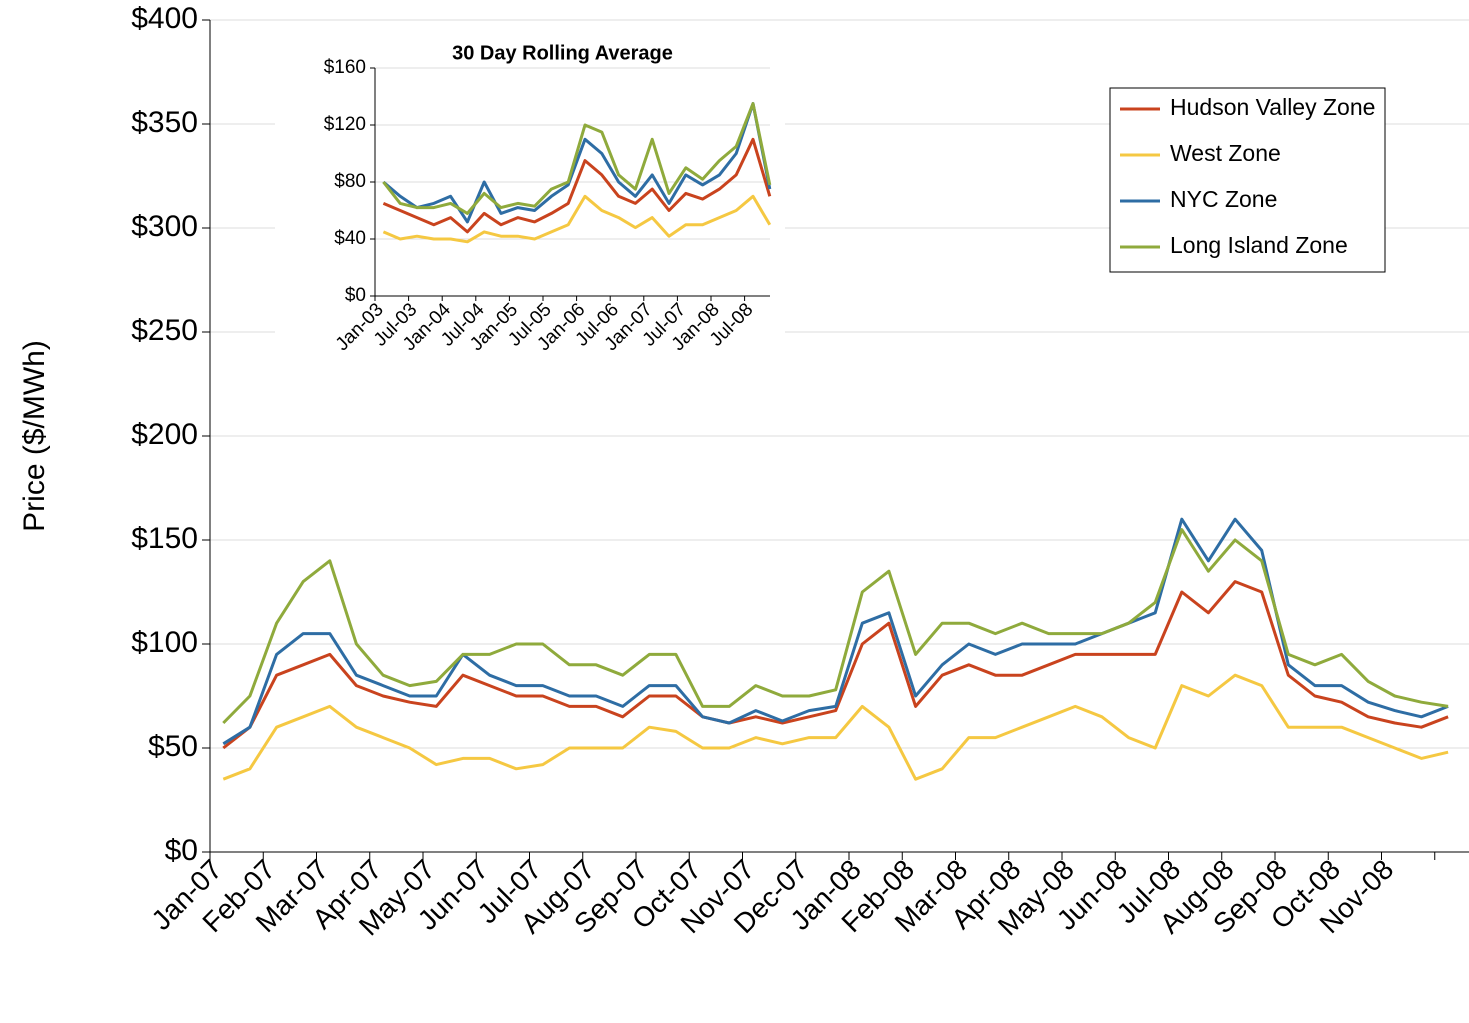  I want to click on y-tick-label: $80, so click(350, 181).